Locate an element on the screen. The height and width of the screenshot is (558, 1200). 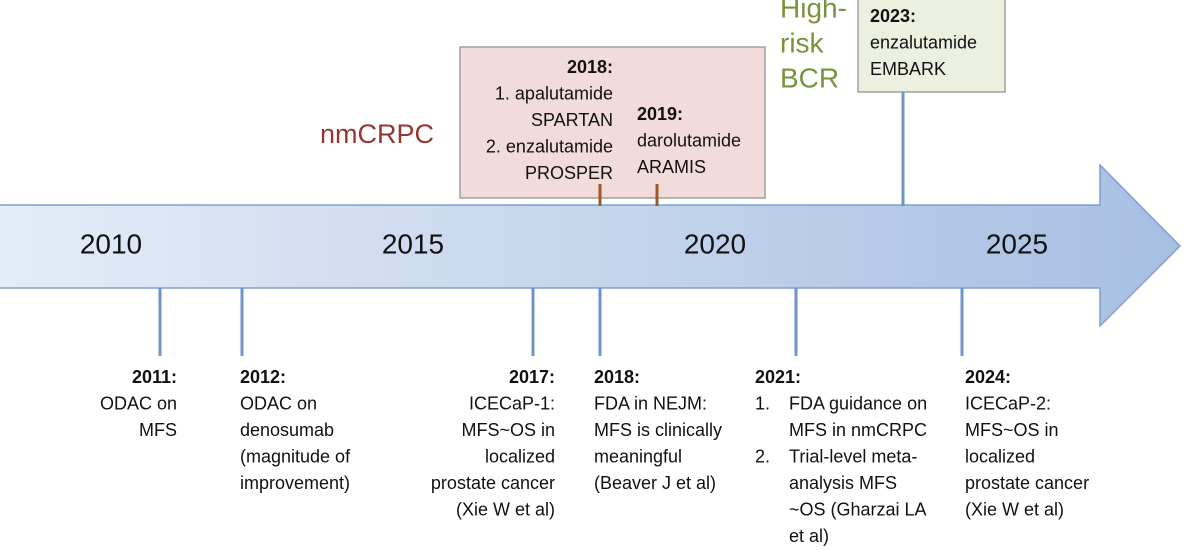
event-text: ARAMIS is located at coordinates (671, 167).